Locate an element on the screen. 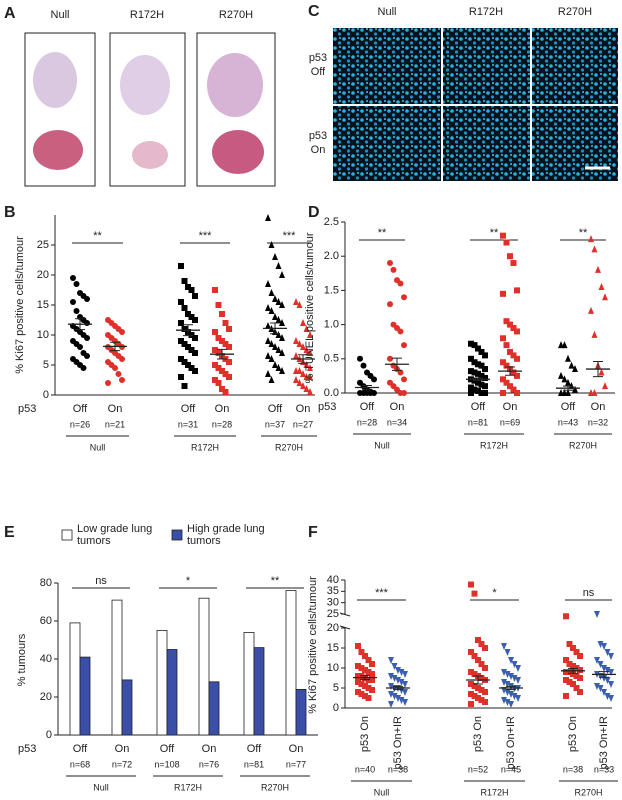 The image size is (622, 800). error-bar is located at coordinates (365, 678).